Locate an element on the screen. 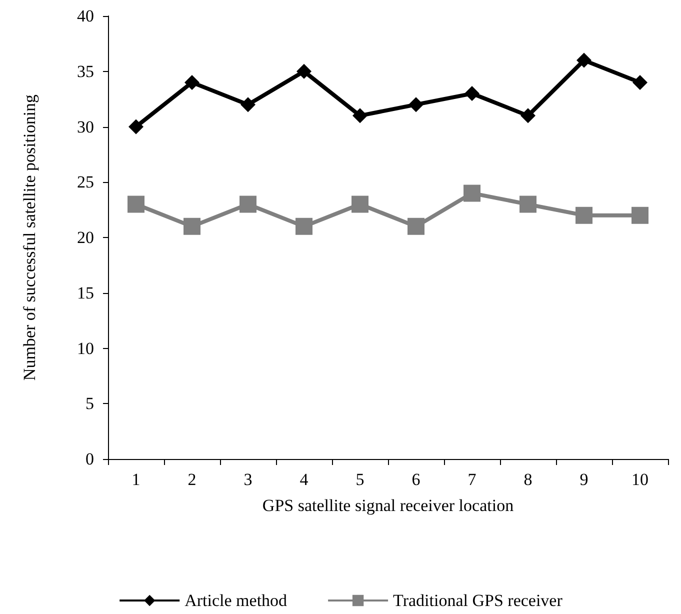 The height and width of the screenshot is (614, 681). x-tick-label: 9 is located at coordinates (584, 479).